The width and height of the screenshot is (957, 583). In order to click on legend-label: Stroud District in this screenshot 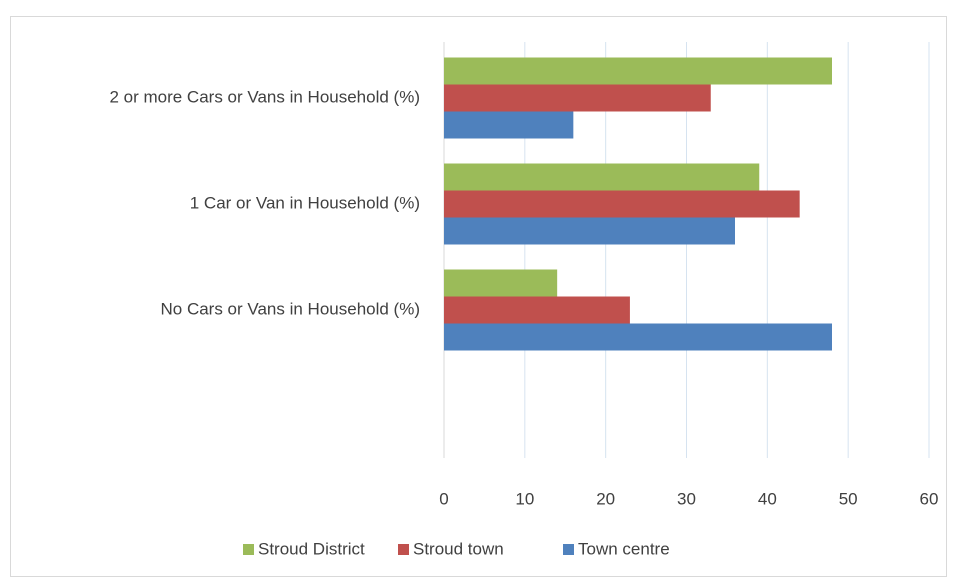, I will do `click(311, 548)`.